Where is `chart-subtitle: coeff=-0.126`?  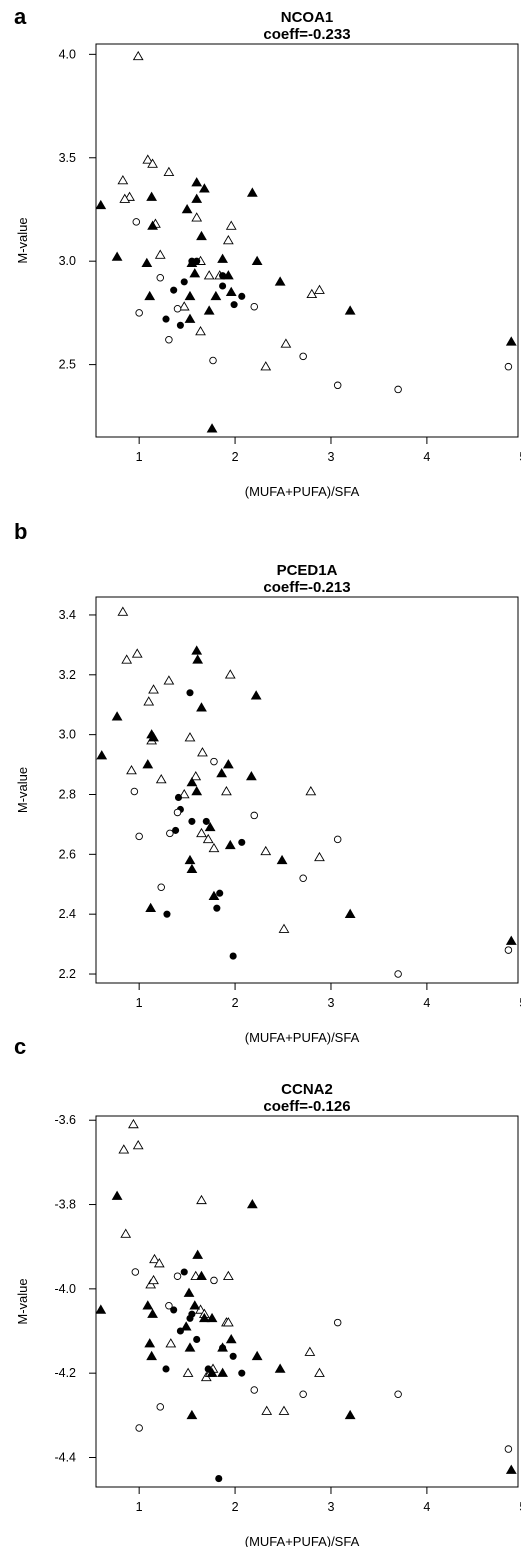
chart-subtitle: coeff=-0.126 is located at coordinates (306, 1106).